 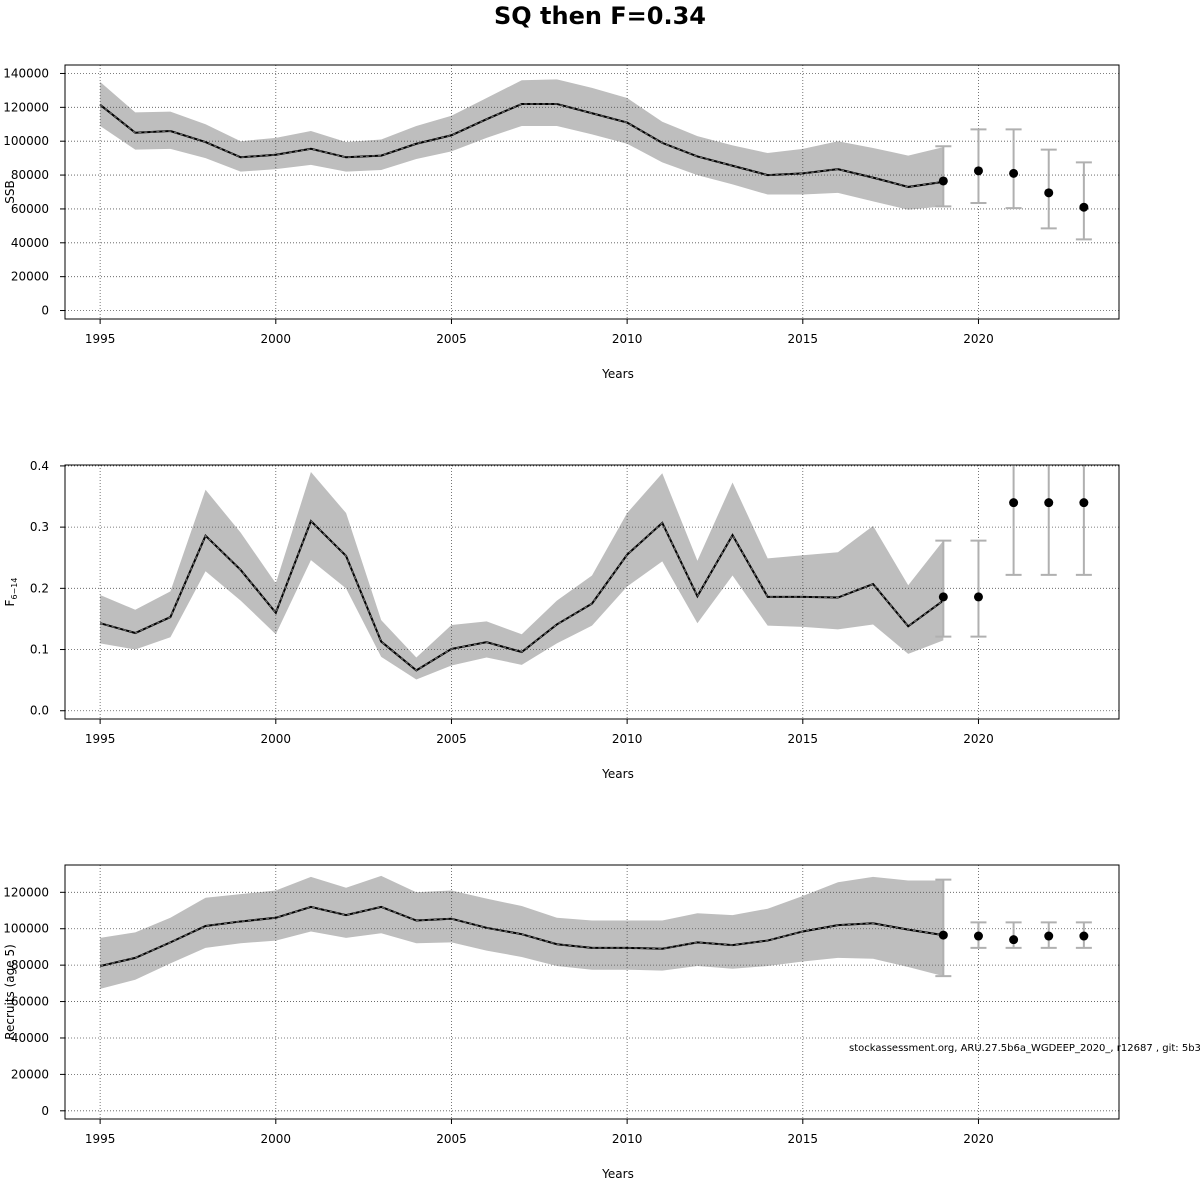 I want to click on chart-title: SQ then F=0.34, so click(x=600, y=16).